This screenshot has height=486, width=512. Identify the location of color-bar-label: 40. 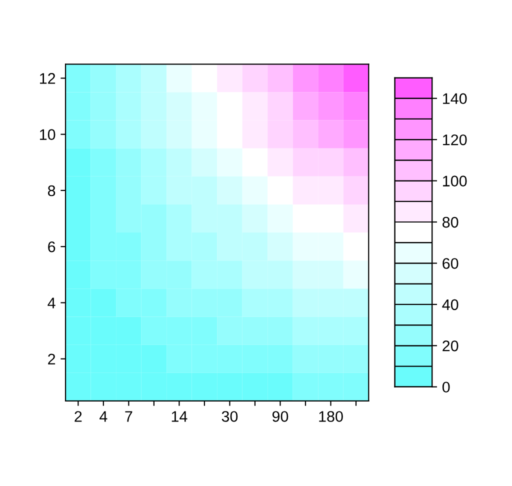
(450, 304).